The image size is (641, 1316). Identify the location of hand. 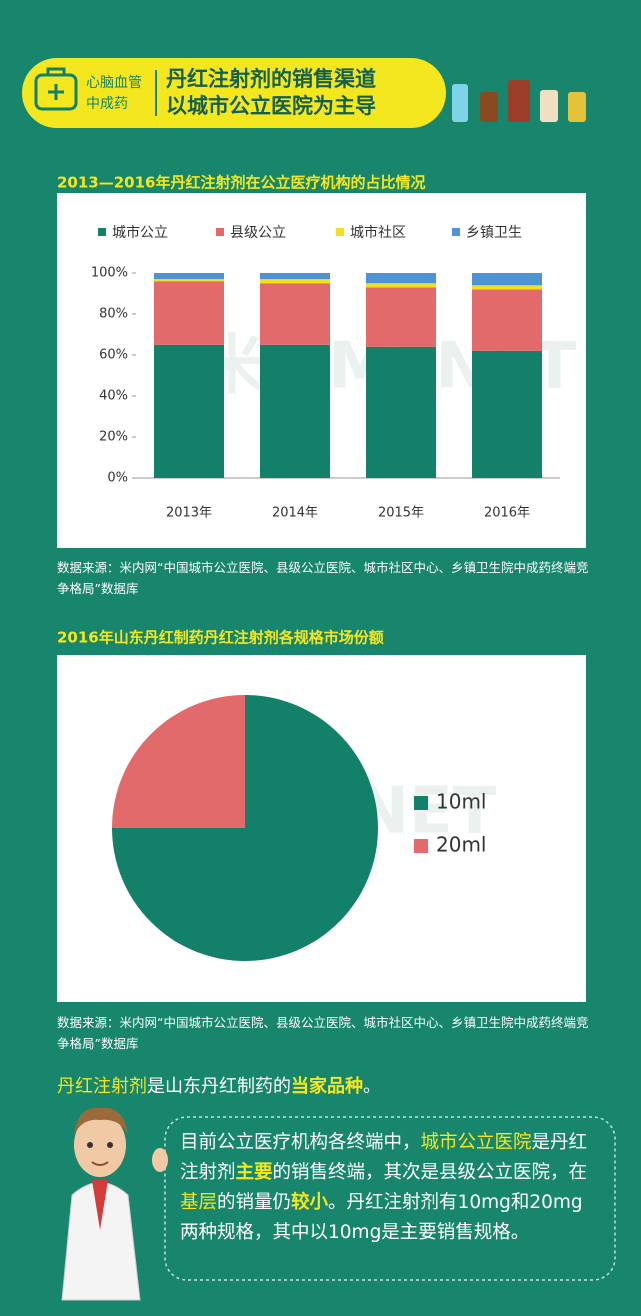
(160, 1160).